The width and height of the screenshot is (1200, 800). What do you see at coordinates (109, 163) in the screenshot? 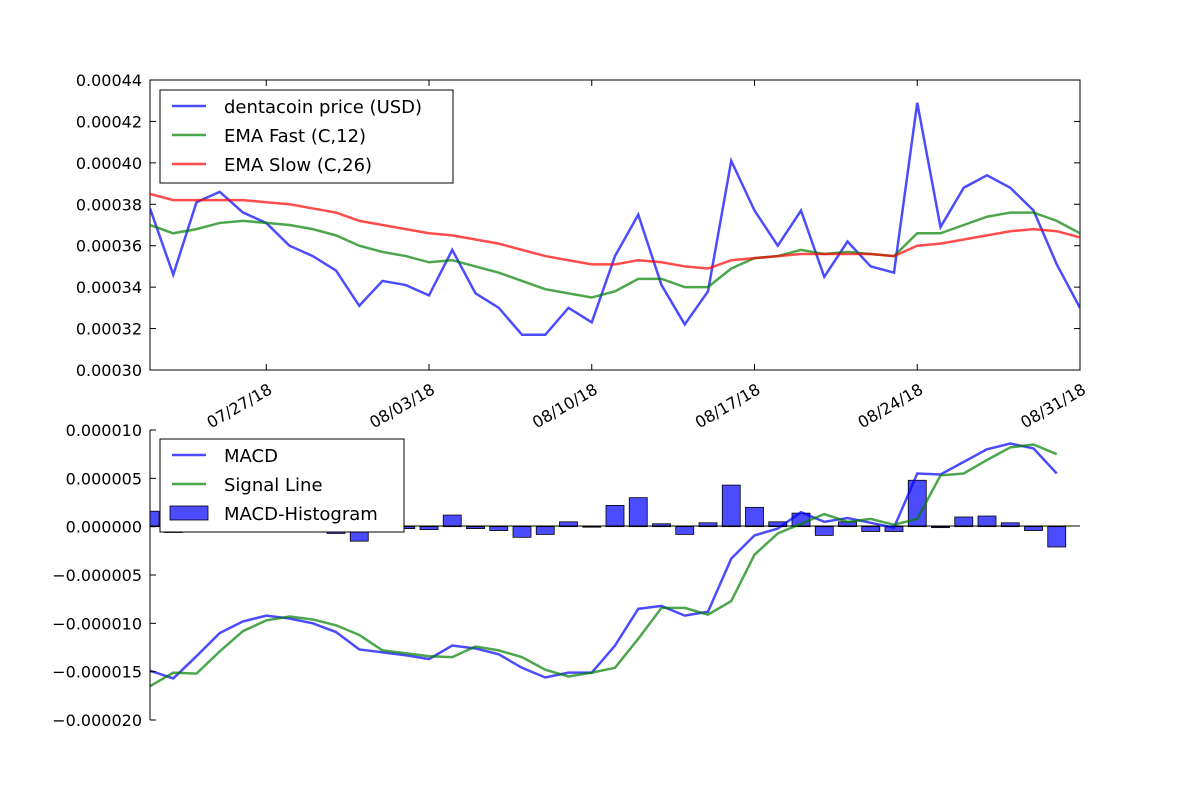
I see `y-tick-label-top: 0.00040` at bounding box center [109, 163].